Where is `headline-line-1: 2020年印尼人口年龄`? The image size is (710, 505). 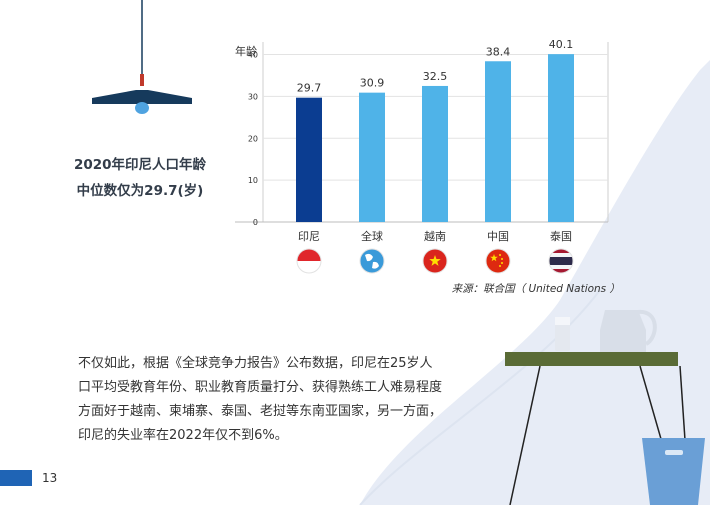 headline-line-1: 2020年印尼人口年龄 is located at coordinates (140, 165).